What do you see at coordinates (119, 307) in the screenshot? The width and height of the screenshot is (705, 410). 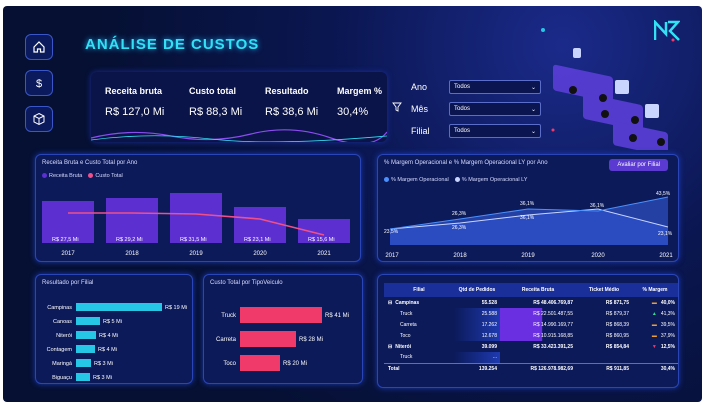 I see `bar-campinas` at bounding box center [119, 307].